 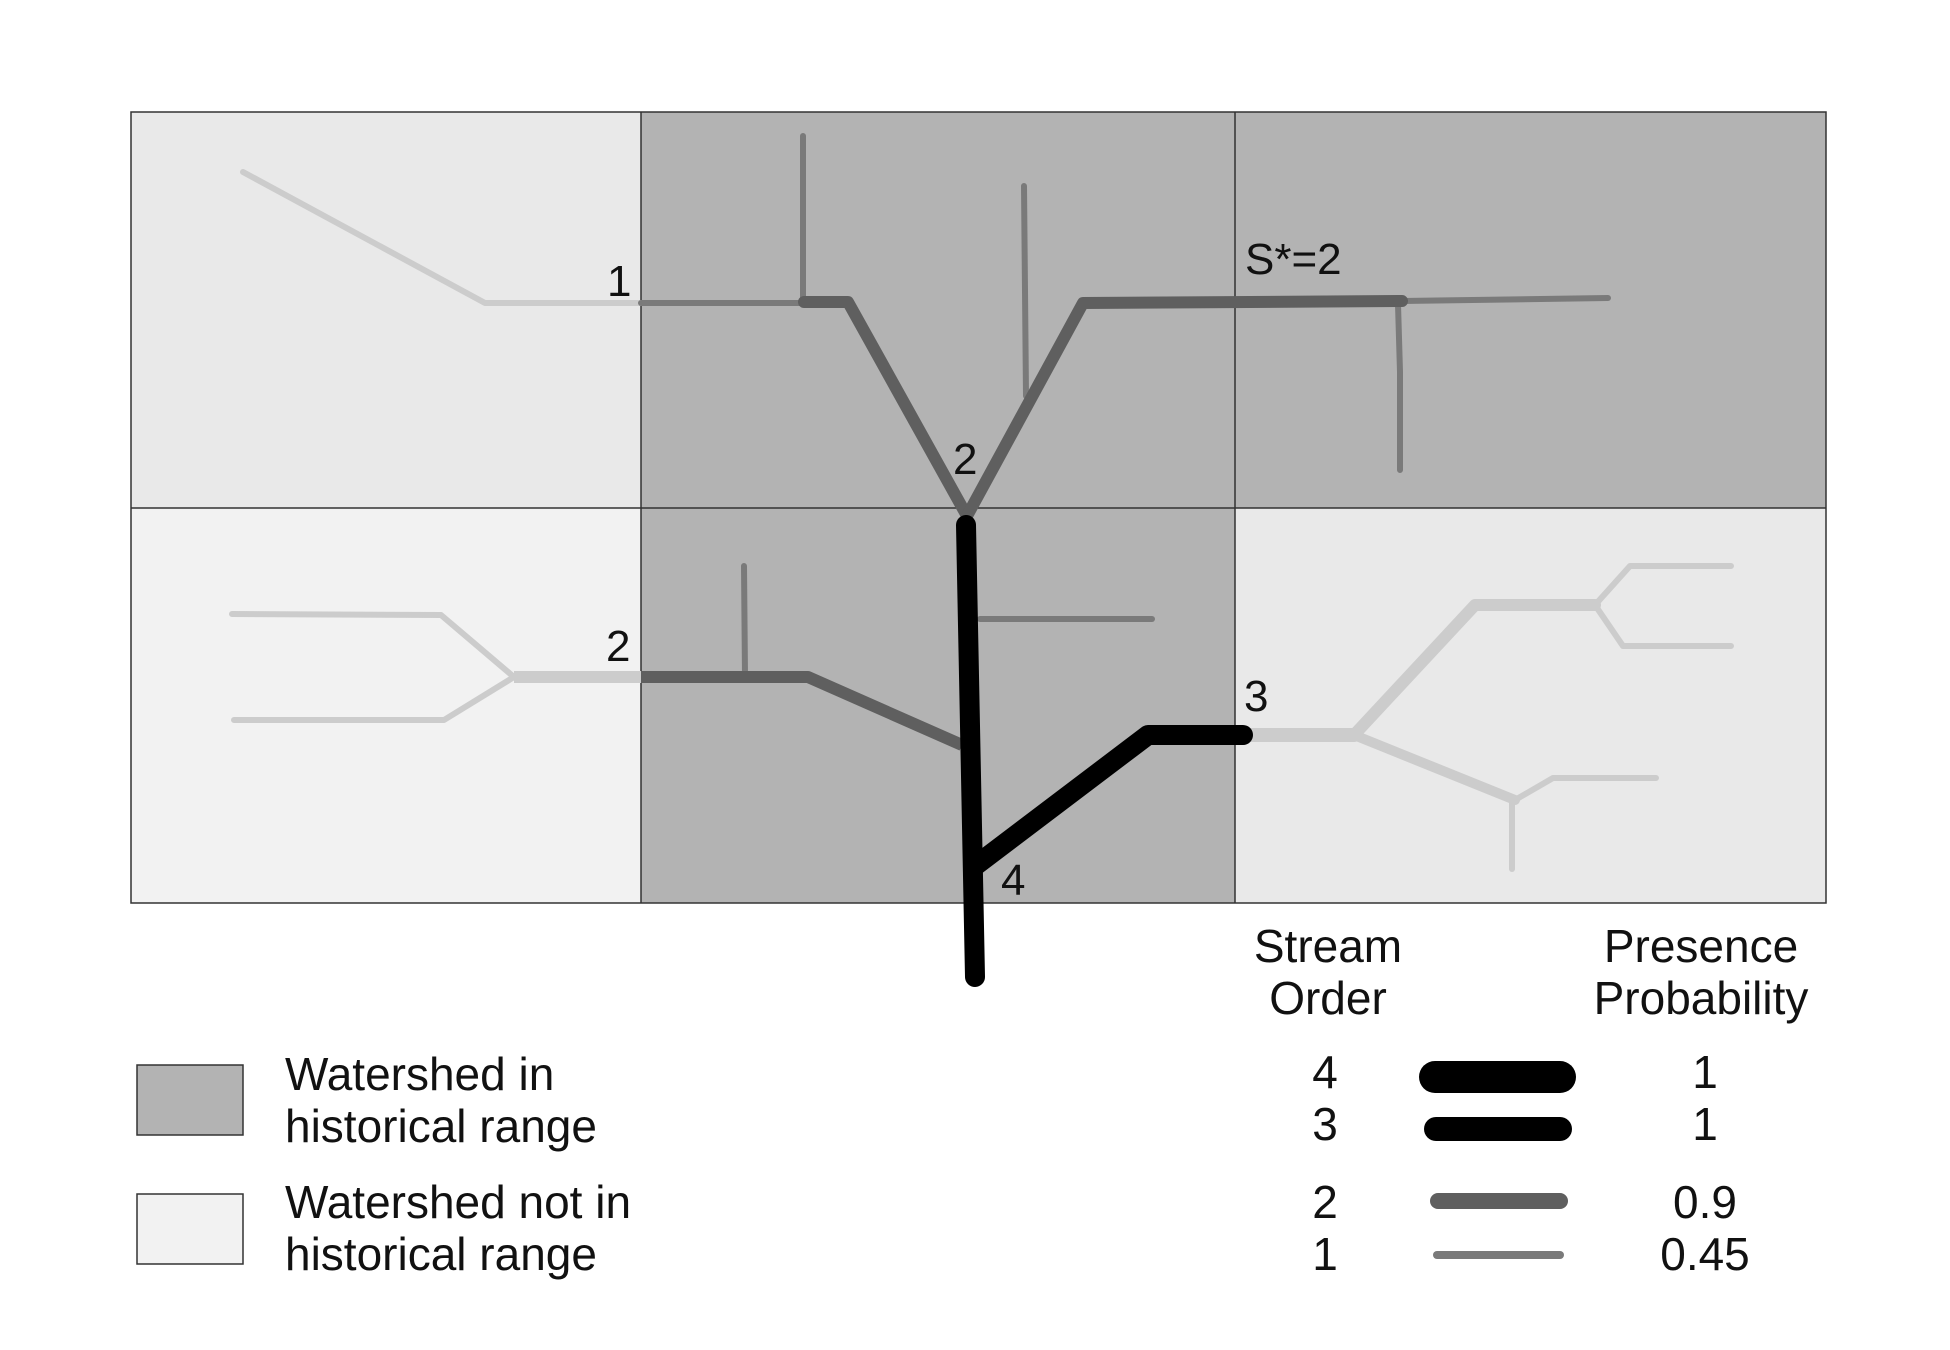 I want to click on legend-not-in-range-line2: historical range, so click(x=441, y=1254).